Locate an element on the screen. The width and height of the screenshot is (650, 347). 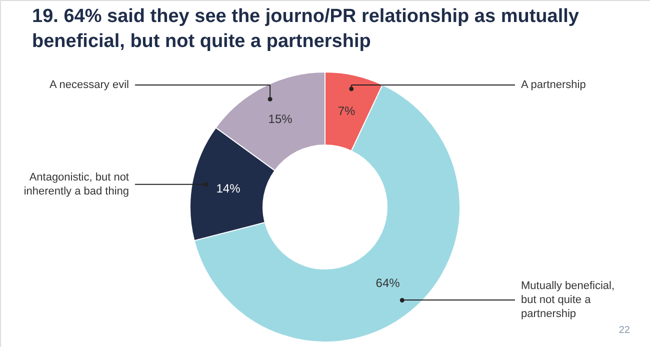
slice-label: A necessary evil is located at coordinates (89, 85).